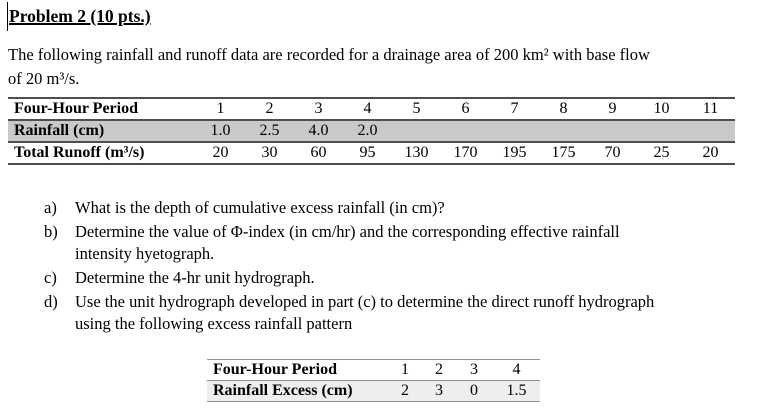 The width and height of the screenshot is (768, 417). I want to click on excess-rainfall-row: Rainfall Excess (cm) 2 3 0 1.5, so click(373, 391).